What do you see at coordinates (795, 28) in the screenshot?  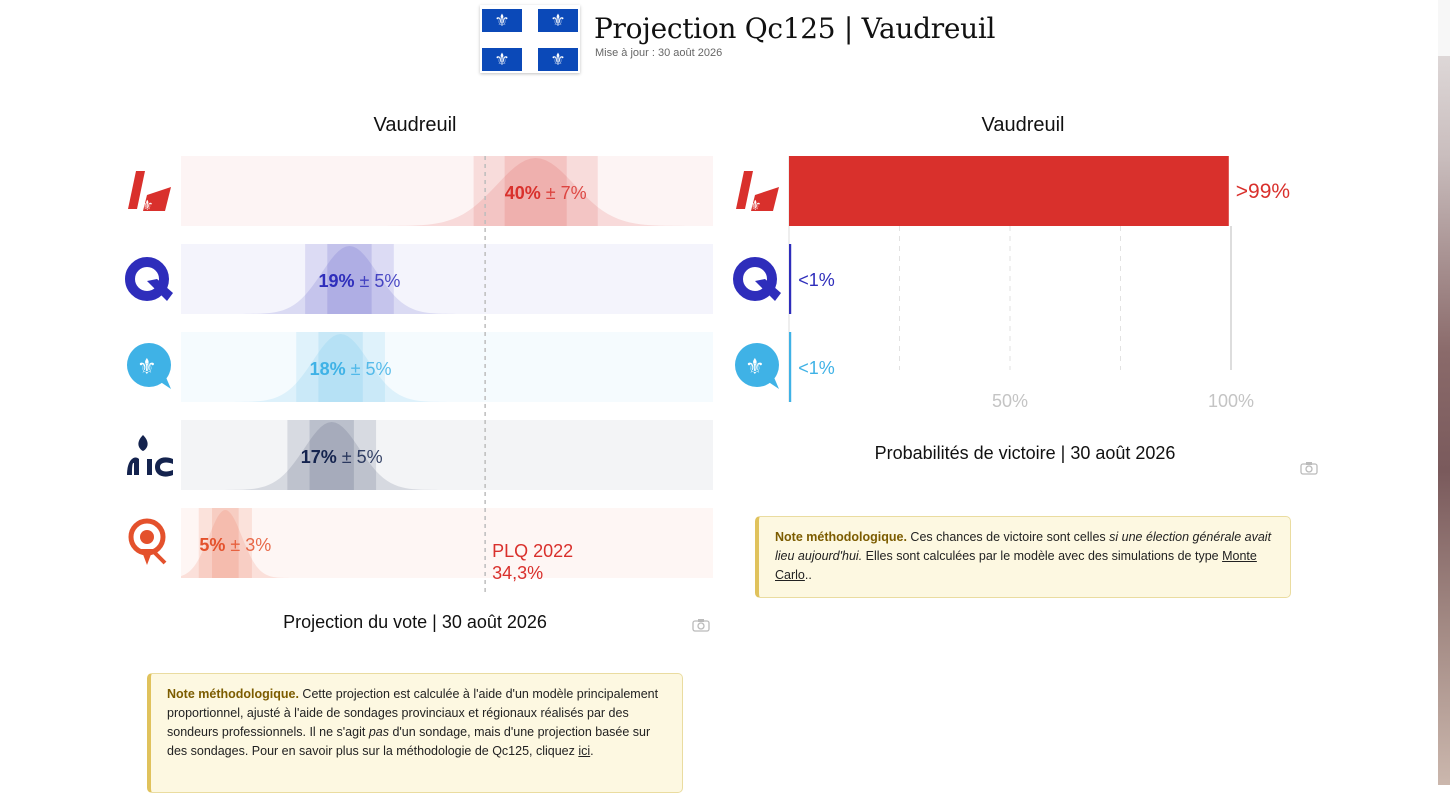 I see `page-title: Projection Qc125 | Vaudreuil` at bounding box center [795, 28].